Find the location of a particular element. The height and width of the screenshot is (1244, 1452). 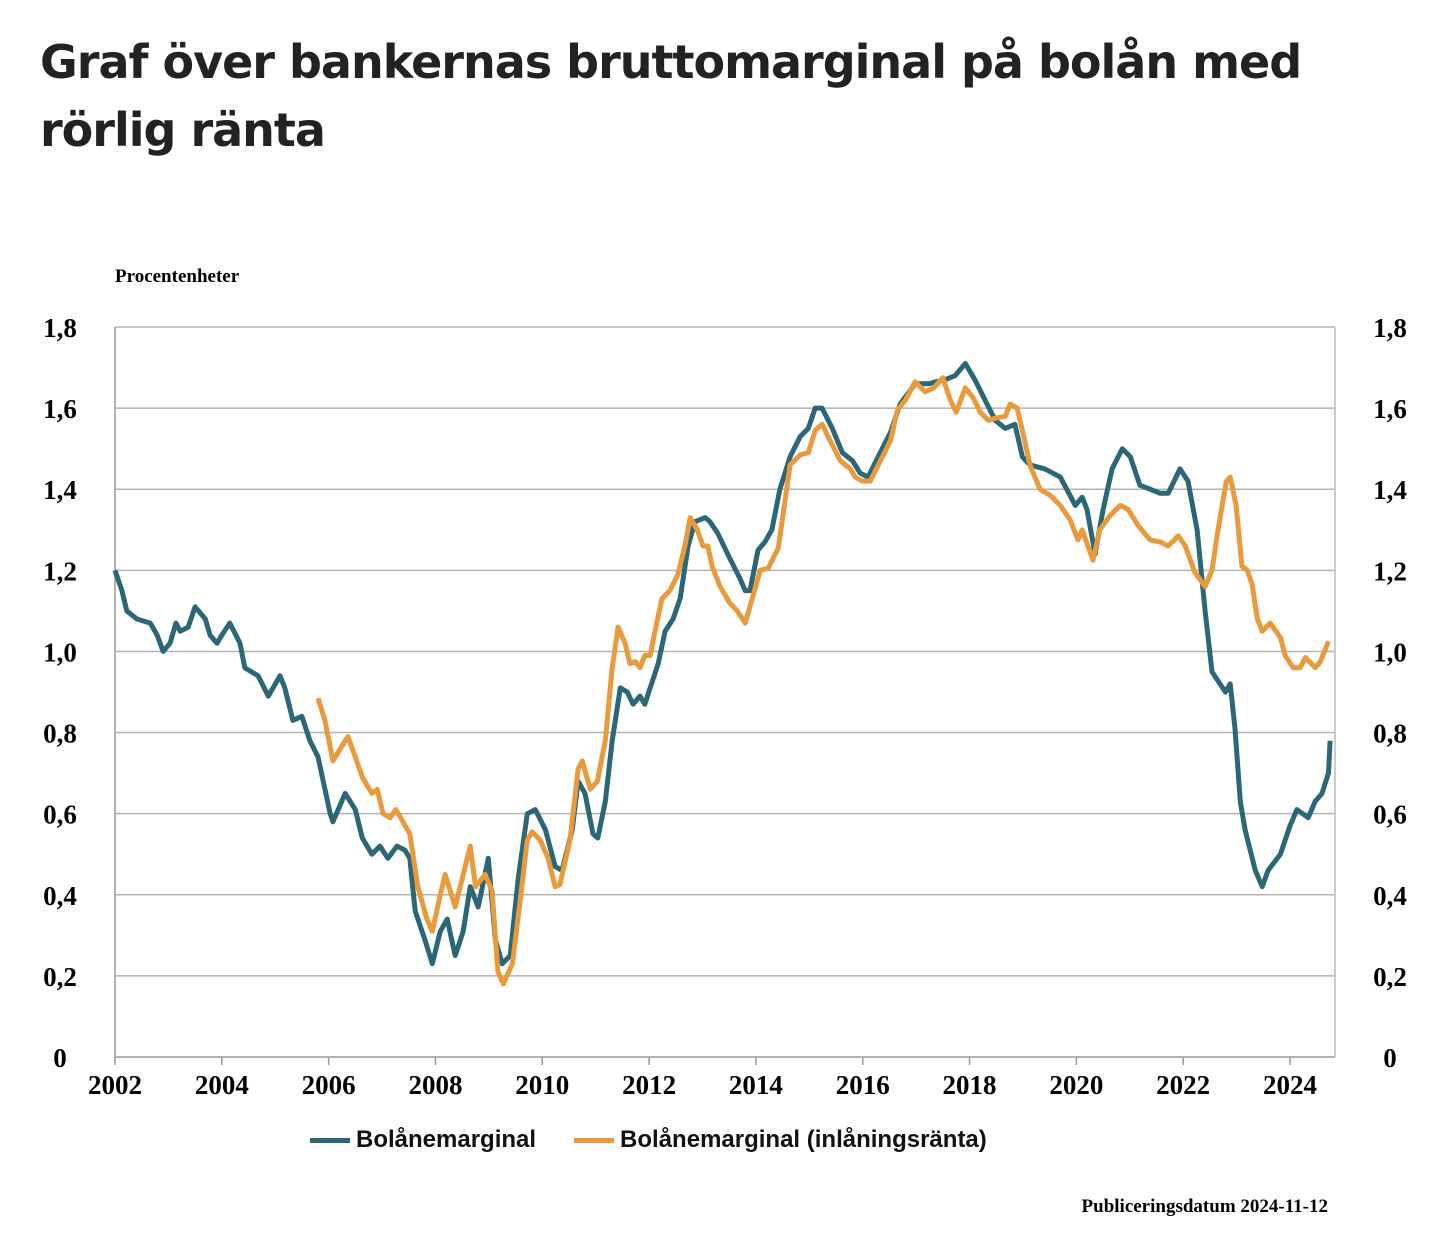

x-tick-label: 2010 is located at coordinates (542, 1085).